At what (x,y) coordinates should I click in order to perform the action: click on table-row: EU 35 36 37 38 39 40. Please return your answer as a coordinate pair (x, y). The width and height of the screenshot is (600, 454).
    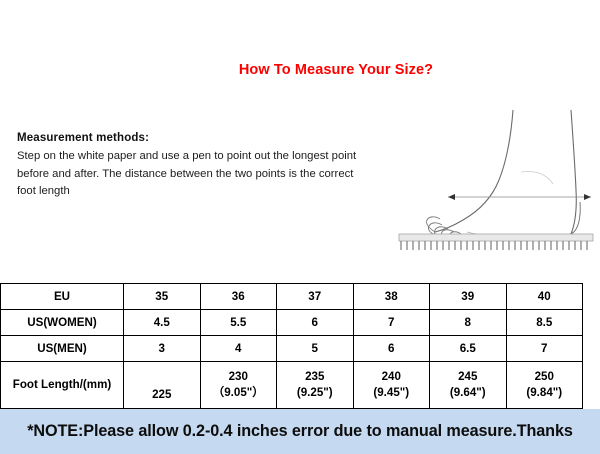
    Looking at the image, I should click on (291, 296).